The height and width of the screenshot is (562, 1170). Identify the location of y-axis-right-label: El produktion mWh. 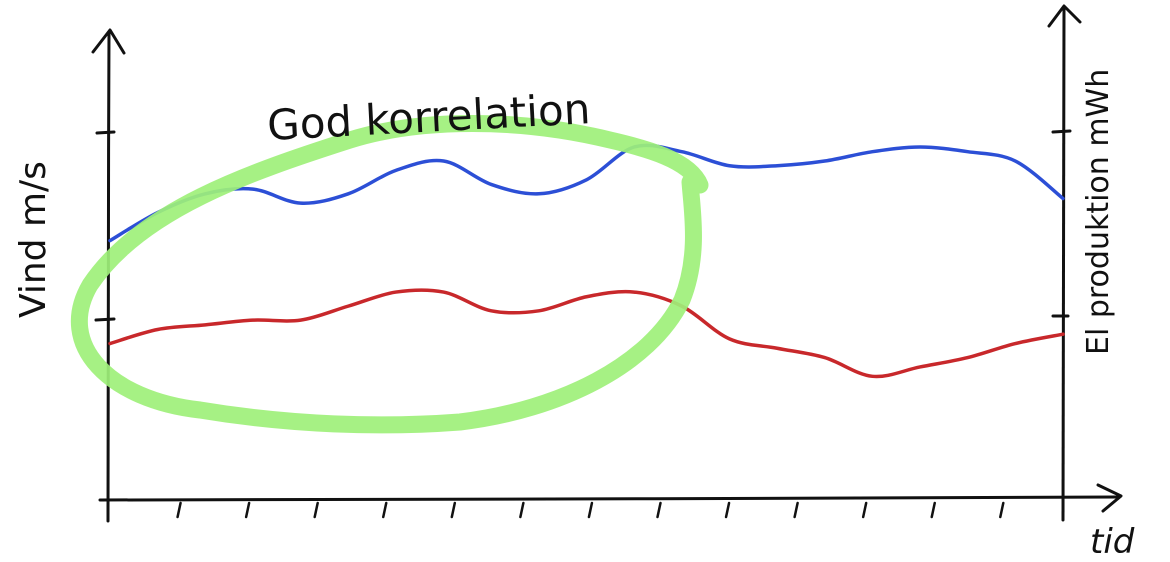
(1098, 212).